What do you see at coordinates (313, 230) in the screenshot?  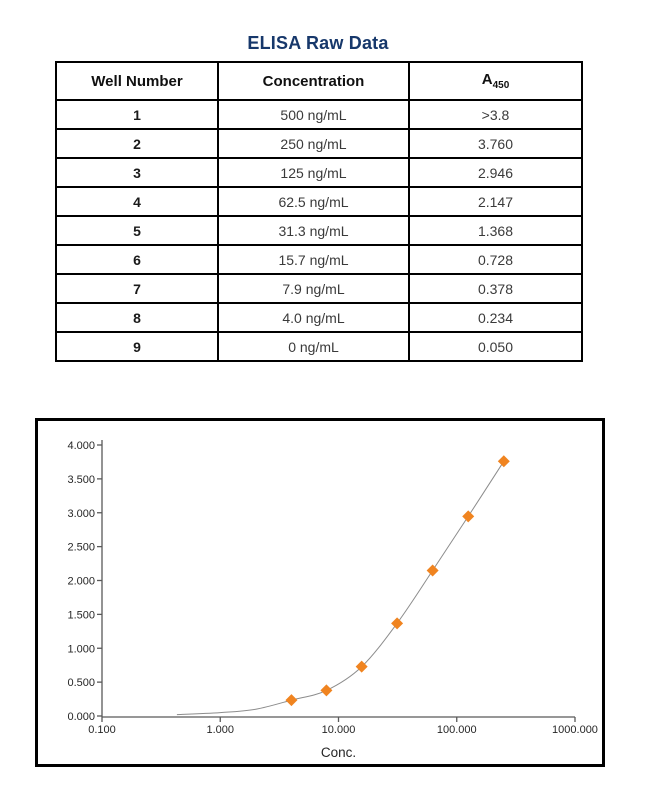 I see `concentration-cell: 31.3 ng/mL` at bounding box center [313, 230].